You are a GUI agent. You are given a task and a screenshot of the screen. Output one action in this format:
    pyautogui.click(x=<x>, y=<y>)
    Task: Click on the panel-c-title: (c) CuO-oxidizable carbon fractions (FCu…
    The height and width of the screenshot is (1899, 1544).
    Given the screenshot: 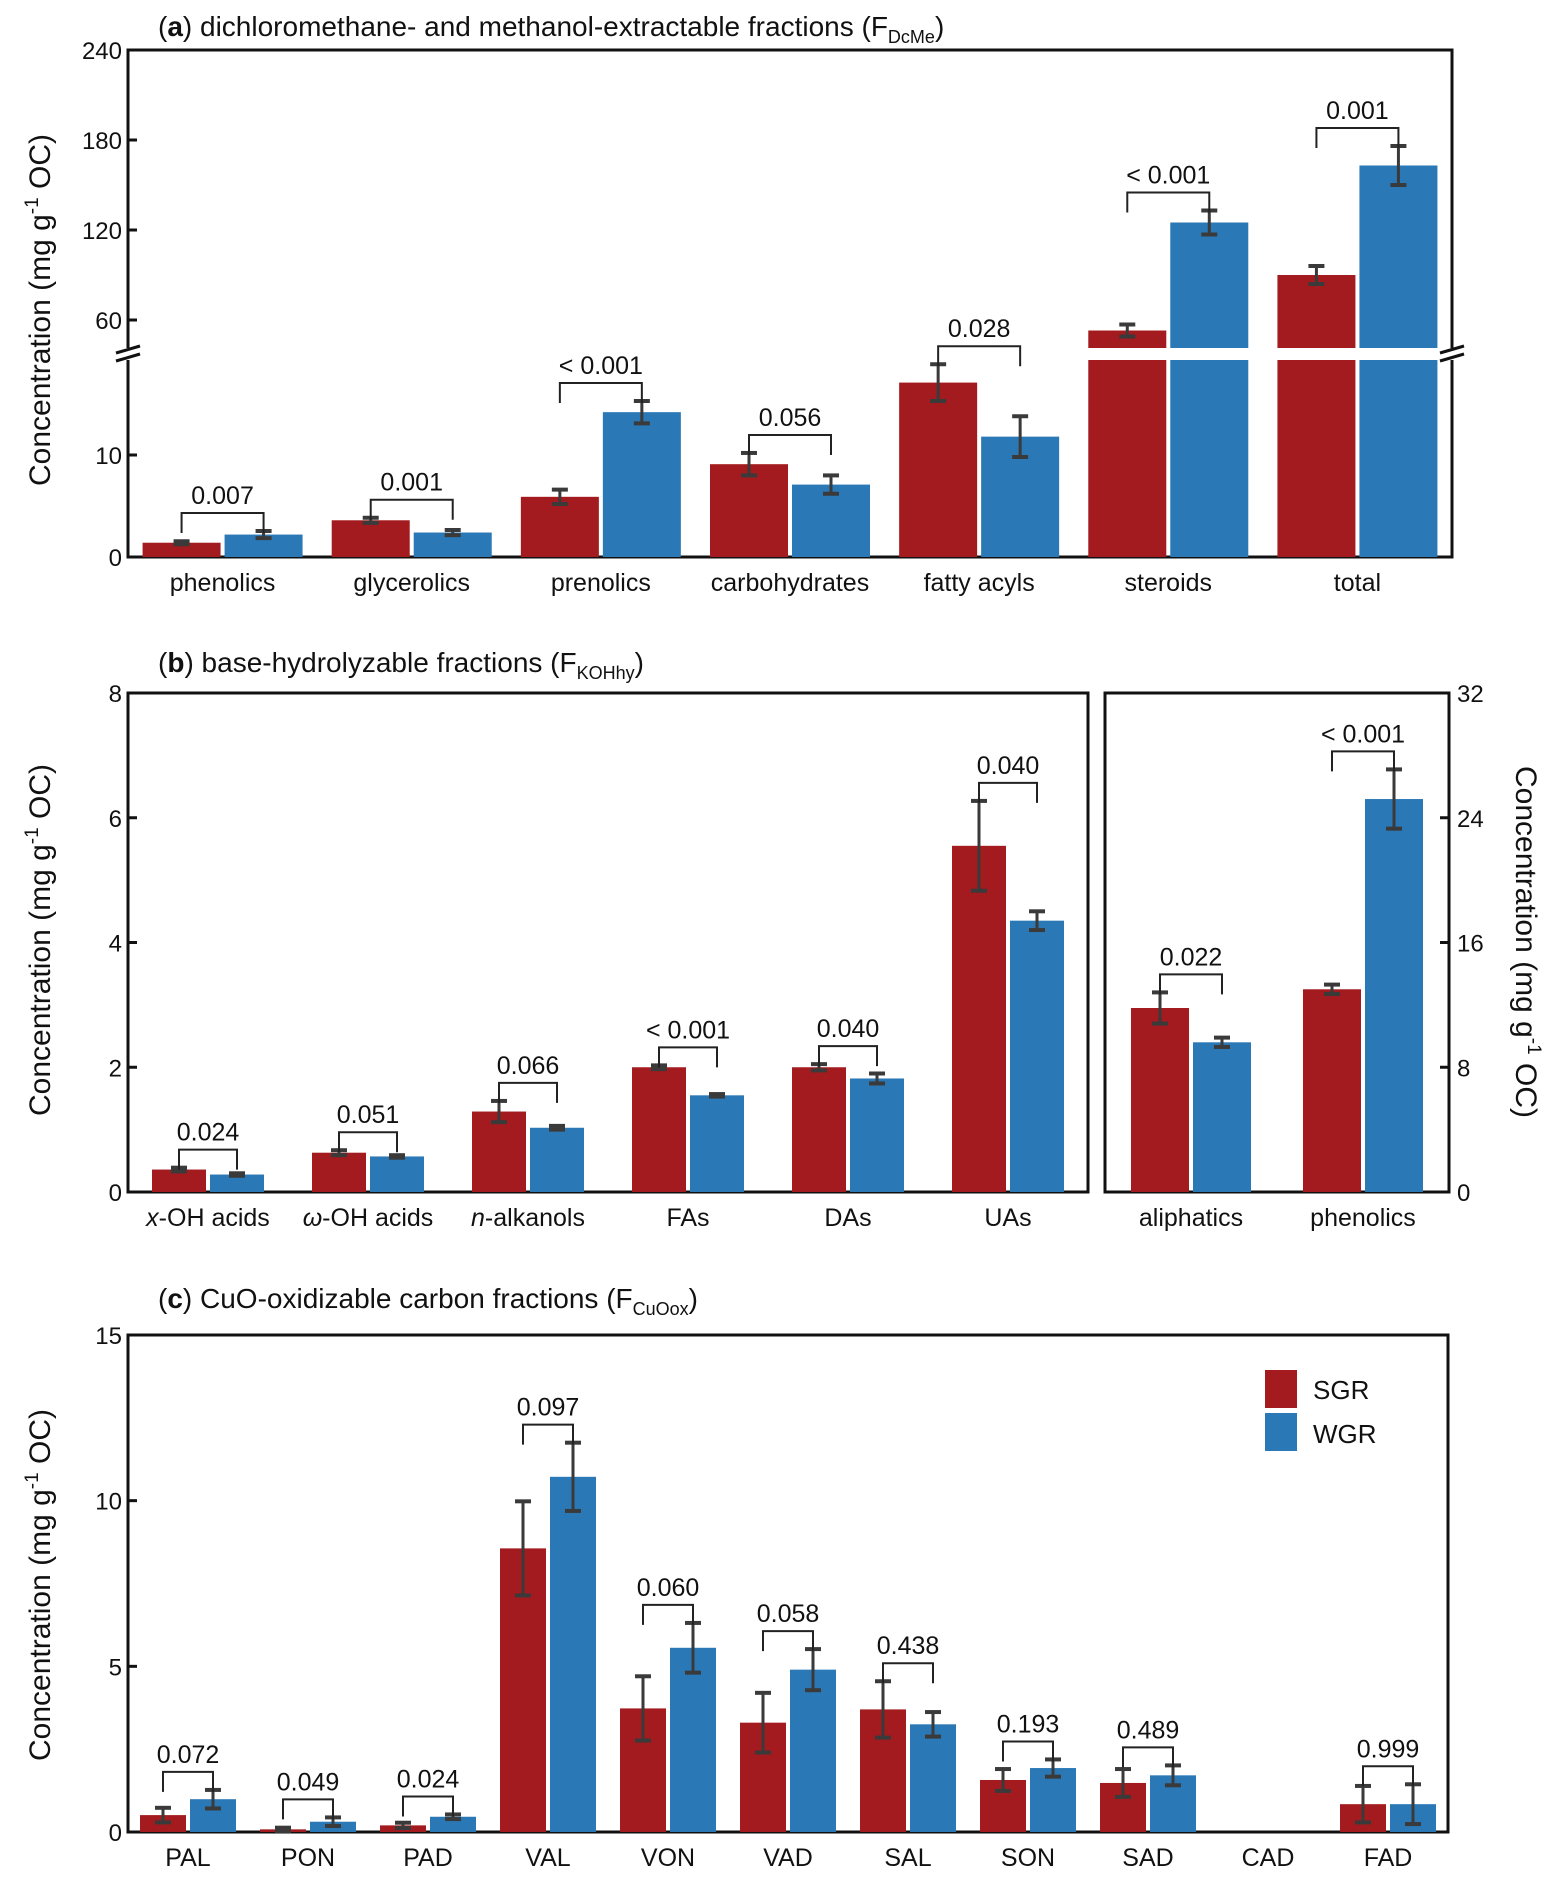 What is the action you would take?
    pyautogui.click(x=428, y=1301)
    